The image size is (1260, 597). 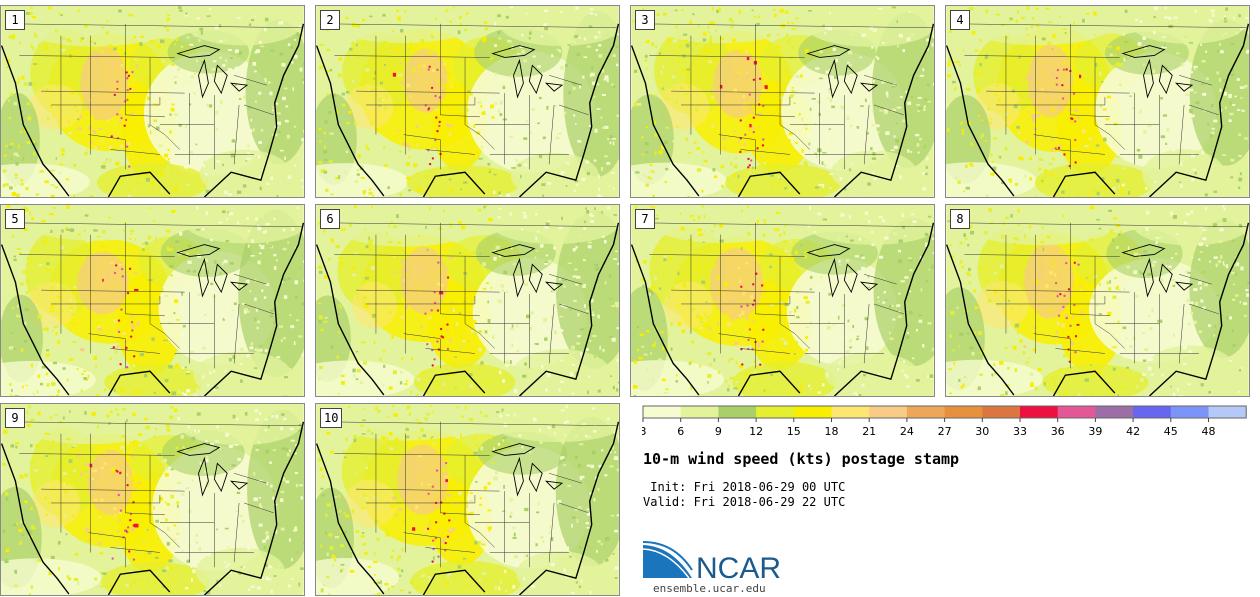 I want to click on member-number: 6, so click(x=330, y=219).